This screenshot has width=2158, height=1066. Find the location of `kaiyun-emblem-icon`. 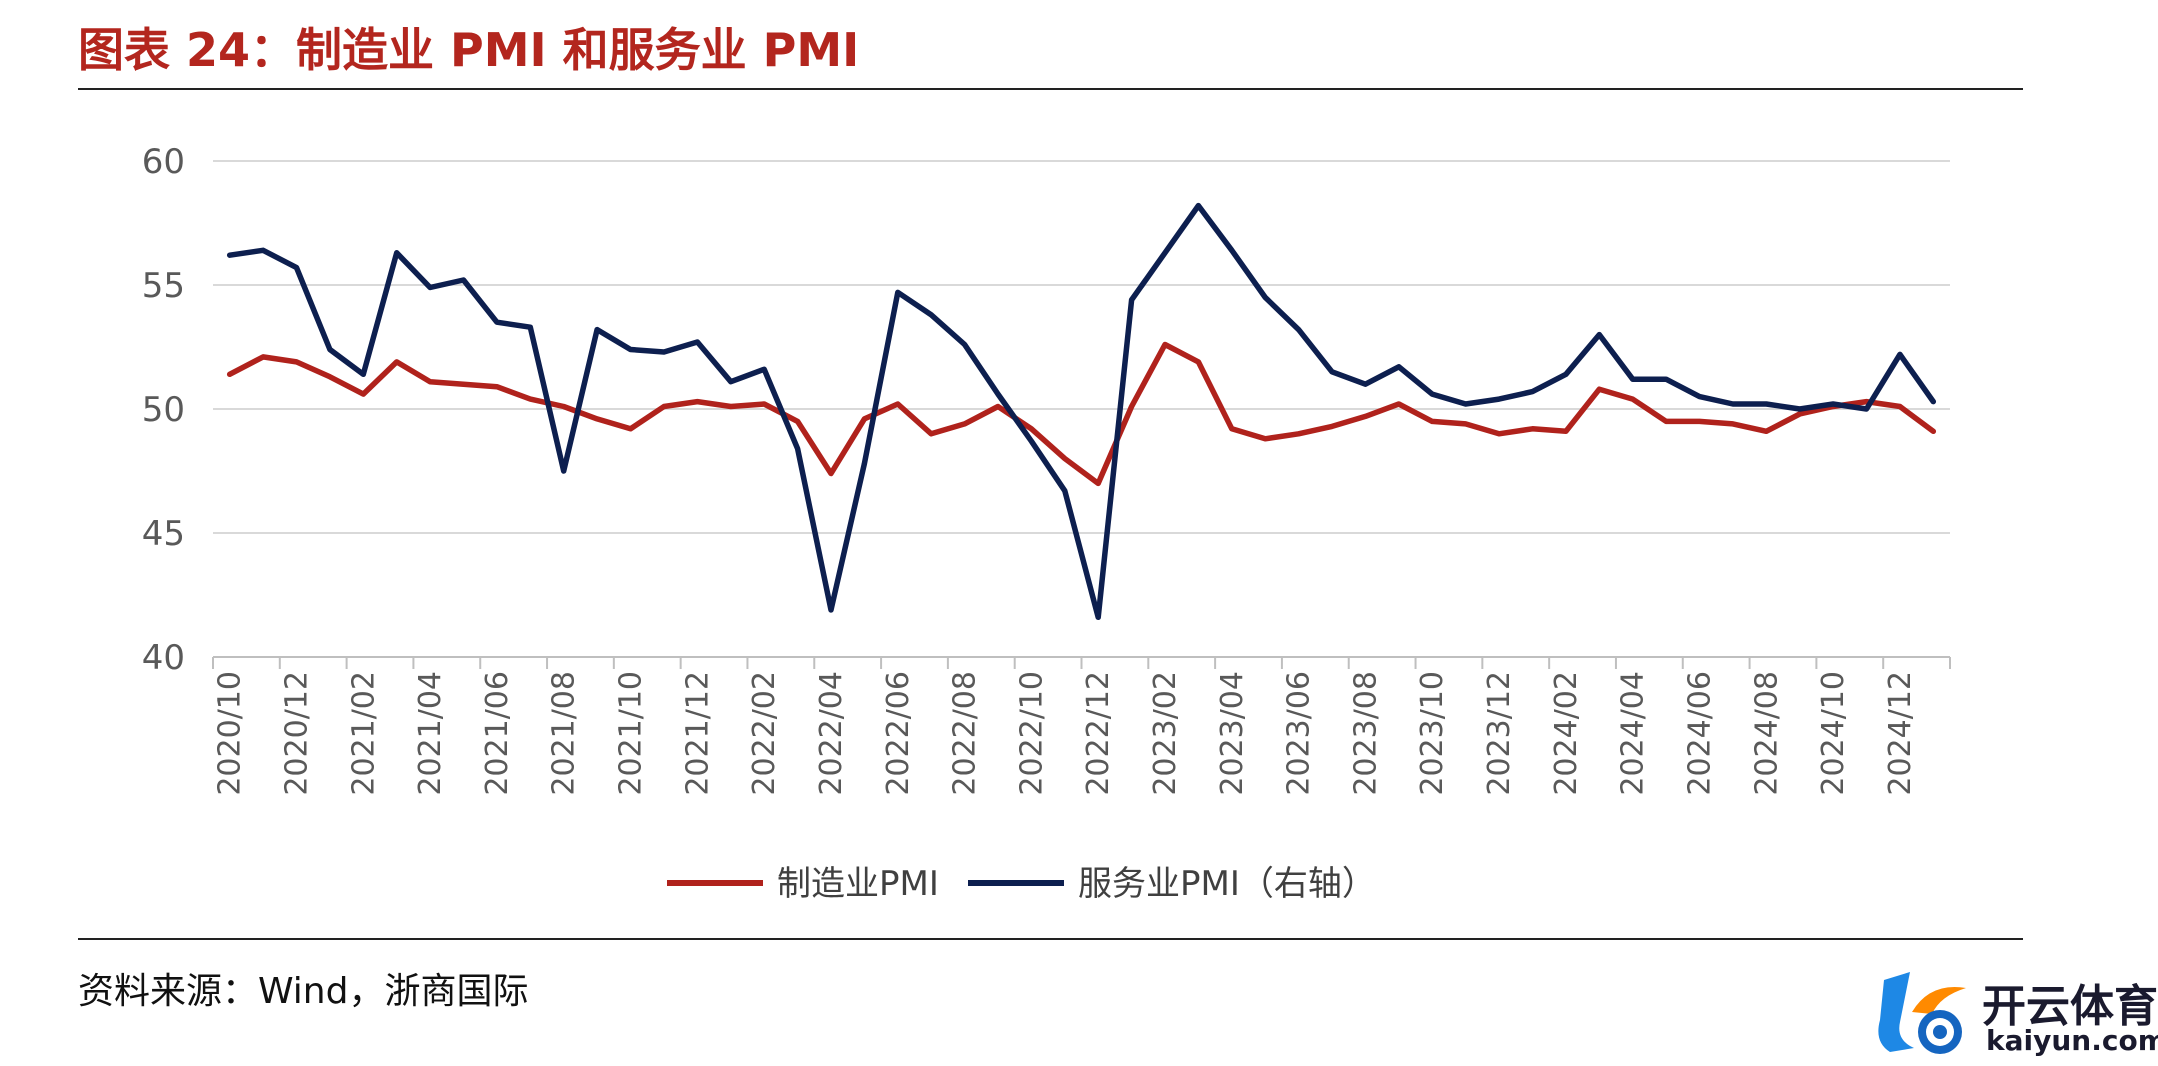

kaiyun-emblem-icon is located at coordinates (1922, 1013).